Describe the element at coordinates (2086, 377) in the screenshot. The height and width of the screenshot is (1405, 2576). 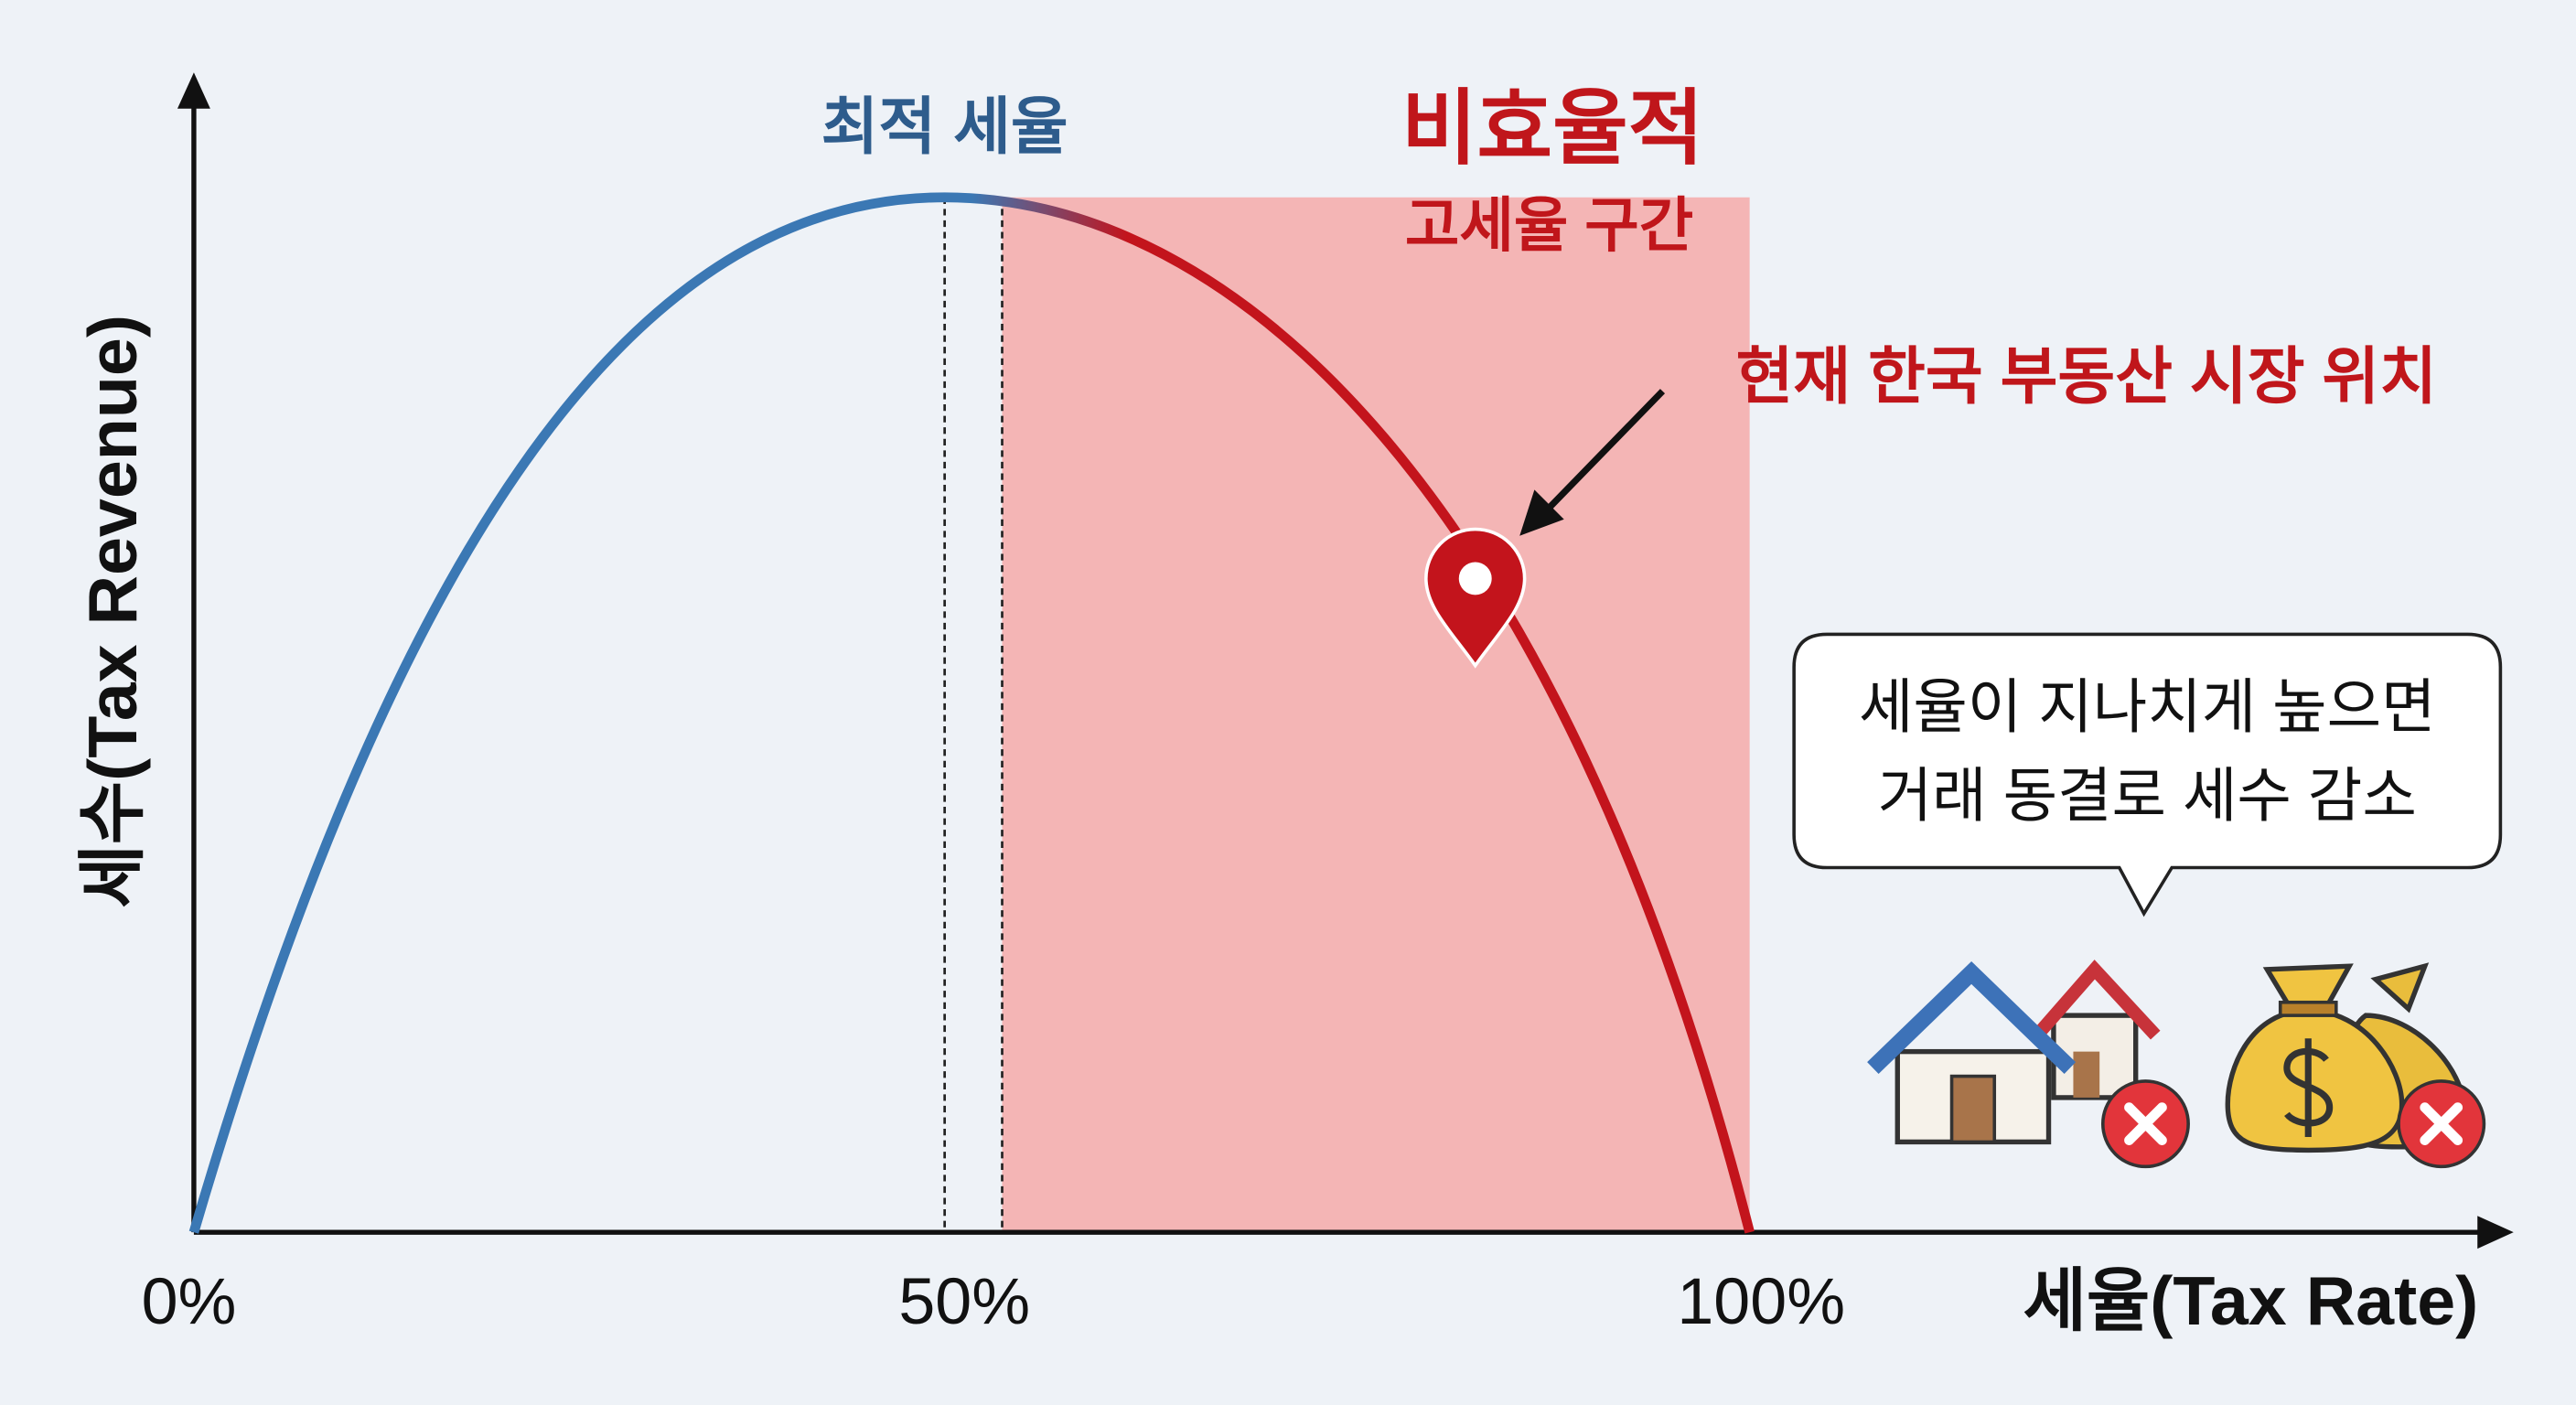
I see `current-position-label: 현재 한국 부동산 시장 위치` at that location.